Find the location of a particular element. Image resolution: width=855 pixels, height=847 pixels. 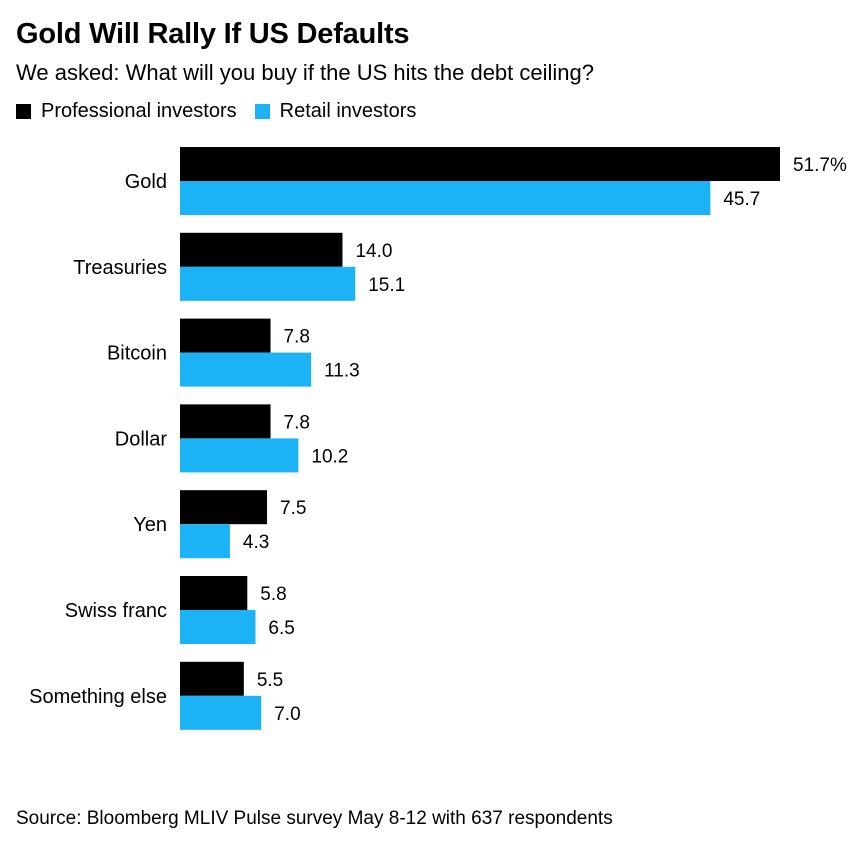

category-label: Treasuries is located at coordinates (120, 268).